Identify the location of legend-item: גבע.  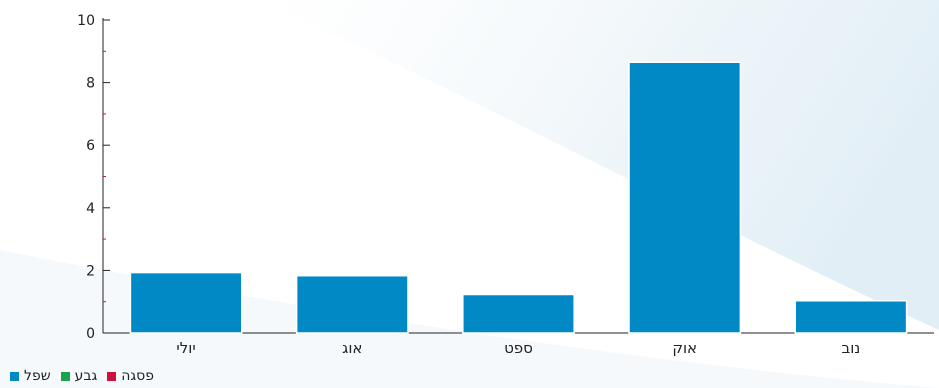
(79, 376).